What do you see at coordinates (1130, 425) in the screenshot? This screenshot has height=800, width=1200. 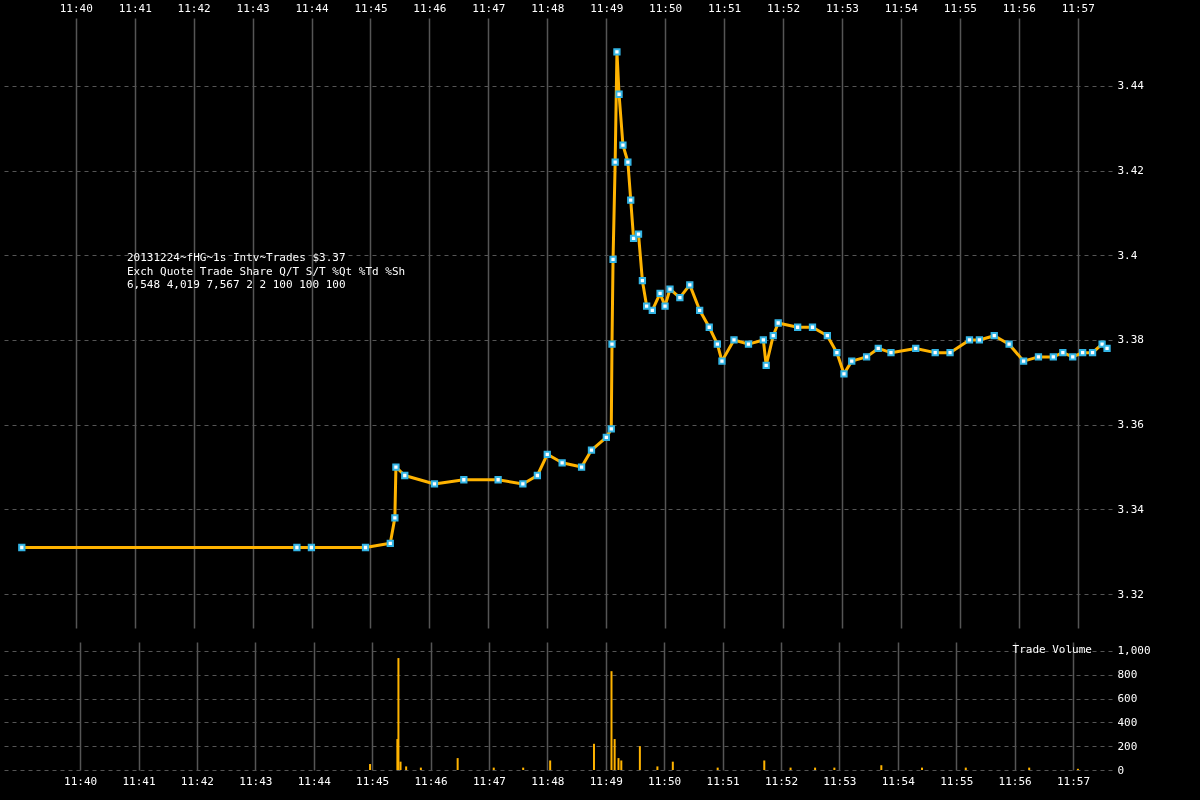 I see `y-tick-label: 3.36` at bounding box center [1130, 425].